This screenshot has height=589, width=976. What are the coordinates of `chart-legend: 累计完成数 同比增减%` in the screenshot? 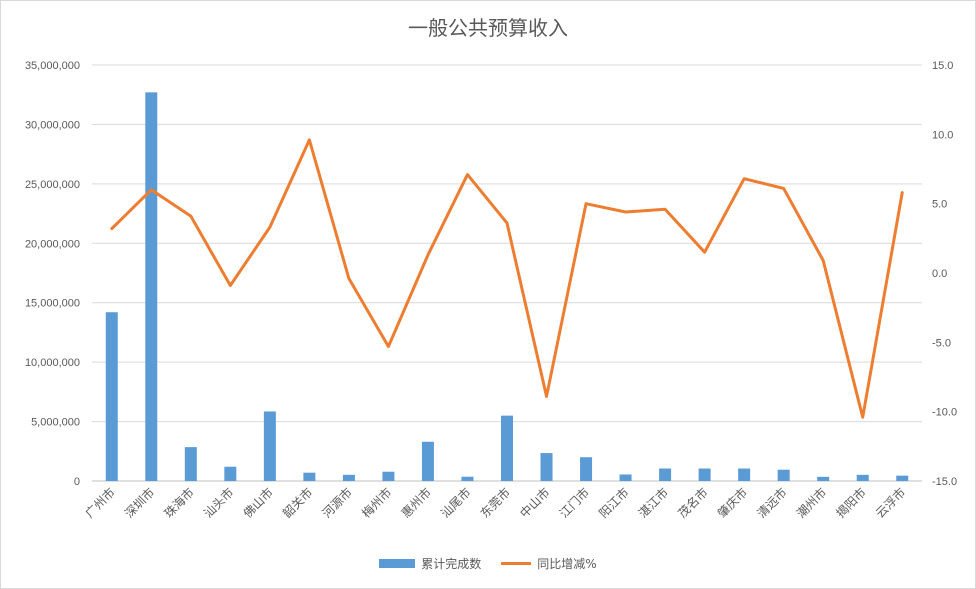 It's located at (488, 563).